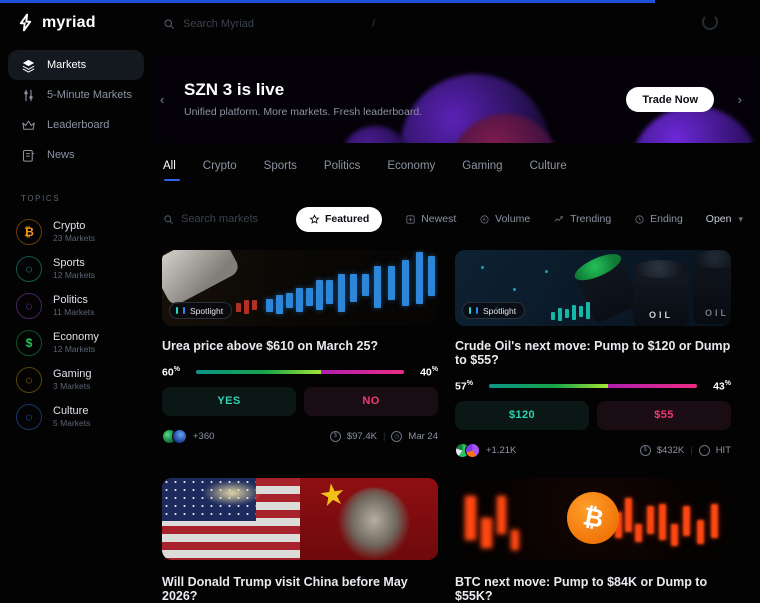  What do you see at coordinates (425, 372) in the screenshot?
I see `no-percent: 40%` at bounding box center [425, 372].